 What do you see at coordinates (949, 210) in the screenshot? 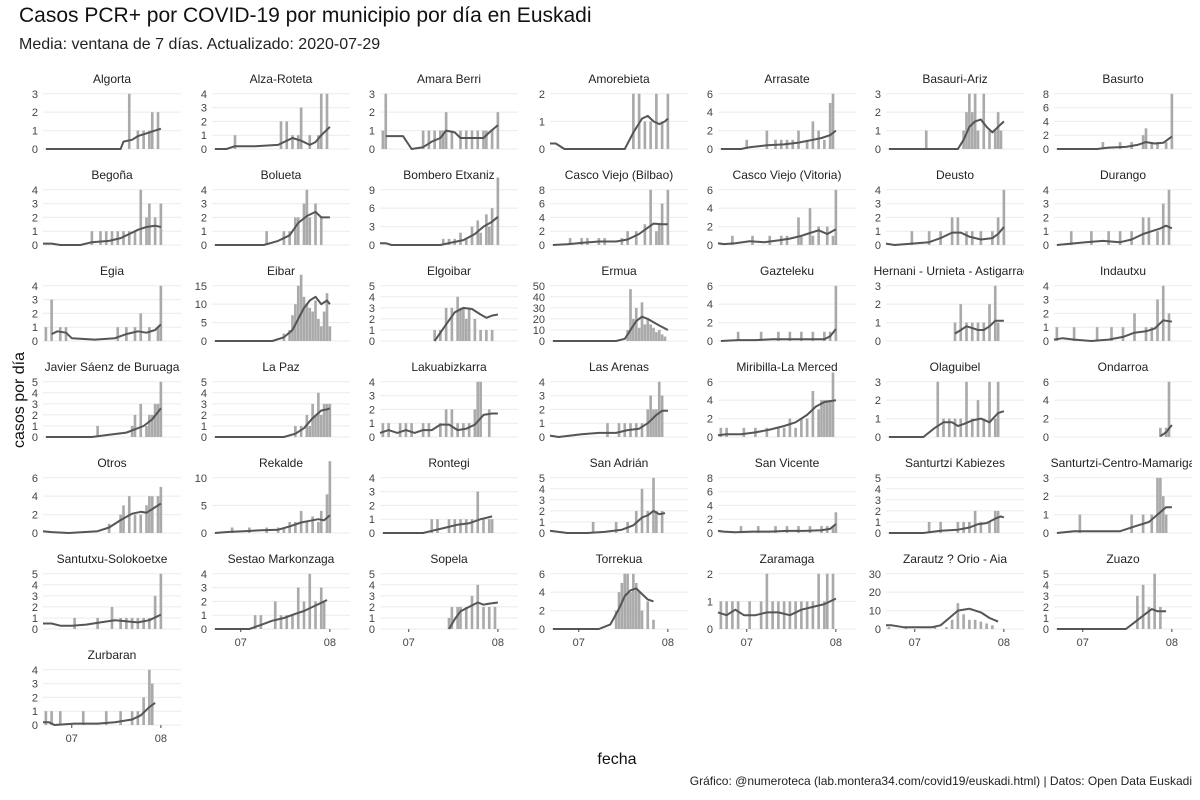
I see `panel-deusto: Deusto 0 1 23 4` at bounding box center [949, 210].